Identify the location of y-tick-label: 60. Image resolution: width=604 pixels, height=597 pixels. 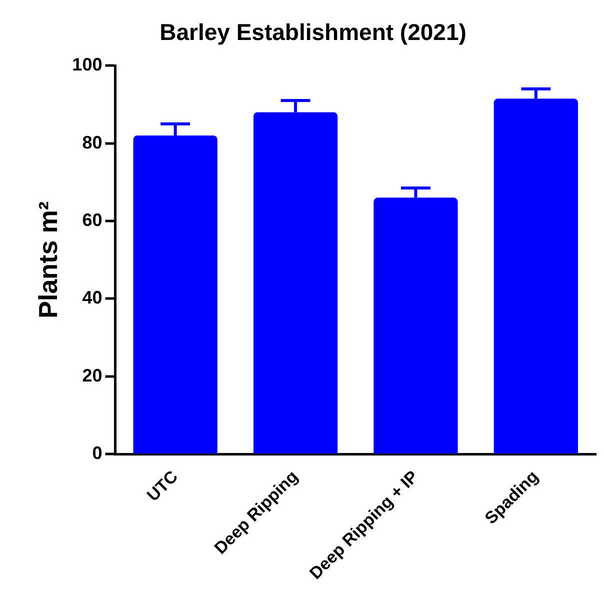
(92, 220).